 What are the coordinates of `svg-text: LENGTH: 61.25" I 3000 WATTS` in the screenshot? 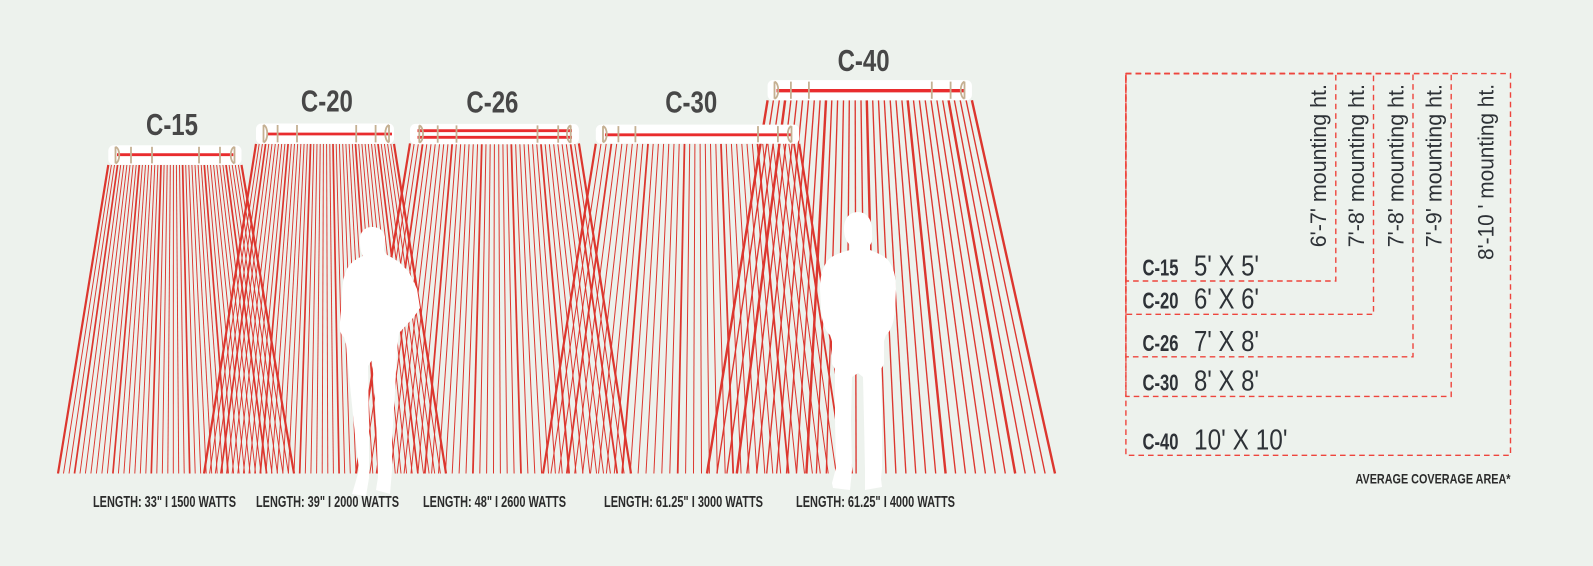 It's located at (683, 502).